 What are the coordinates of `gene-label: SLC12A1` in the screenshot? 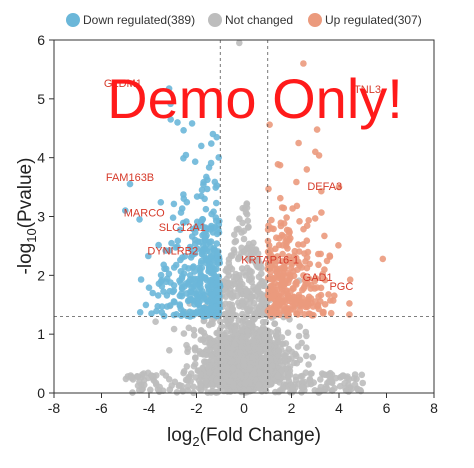 It's located at (182, 228).